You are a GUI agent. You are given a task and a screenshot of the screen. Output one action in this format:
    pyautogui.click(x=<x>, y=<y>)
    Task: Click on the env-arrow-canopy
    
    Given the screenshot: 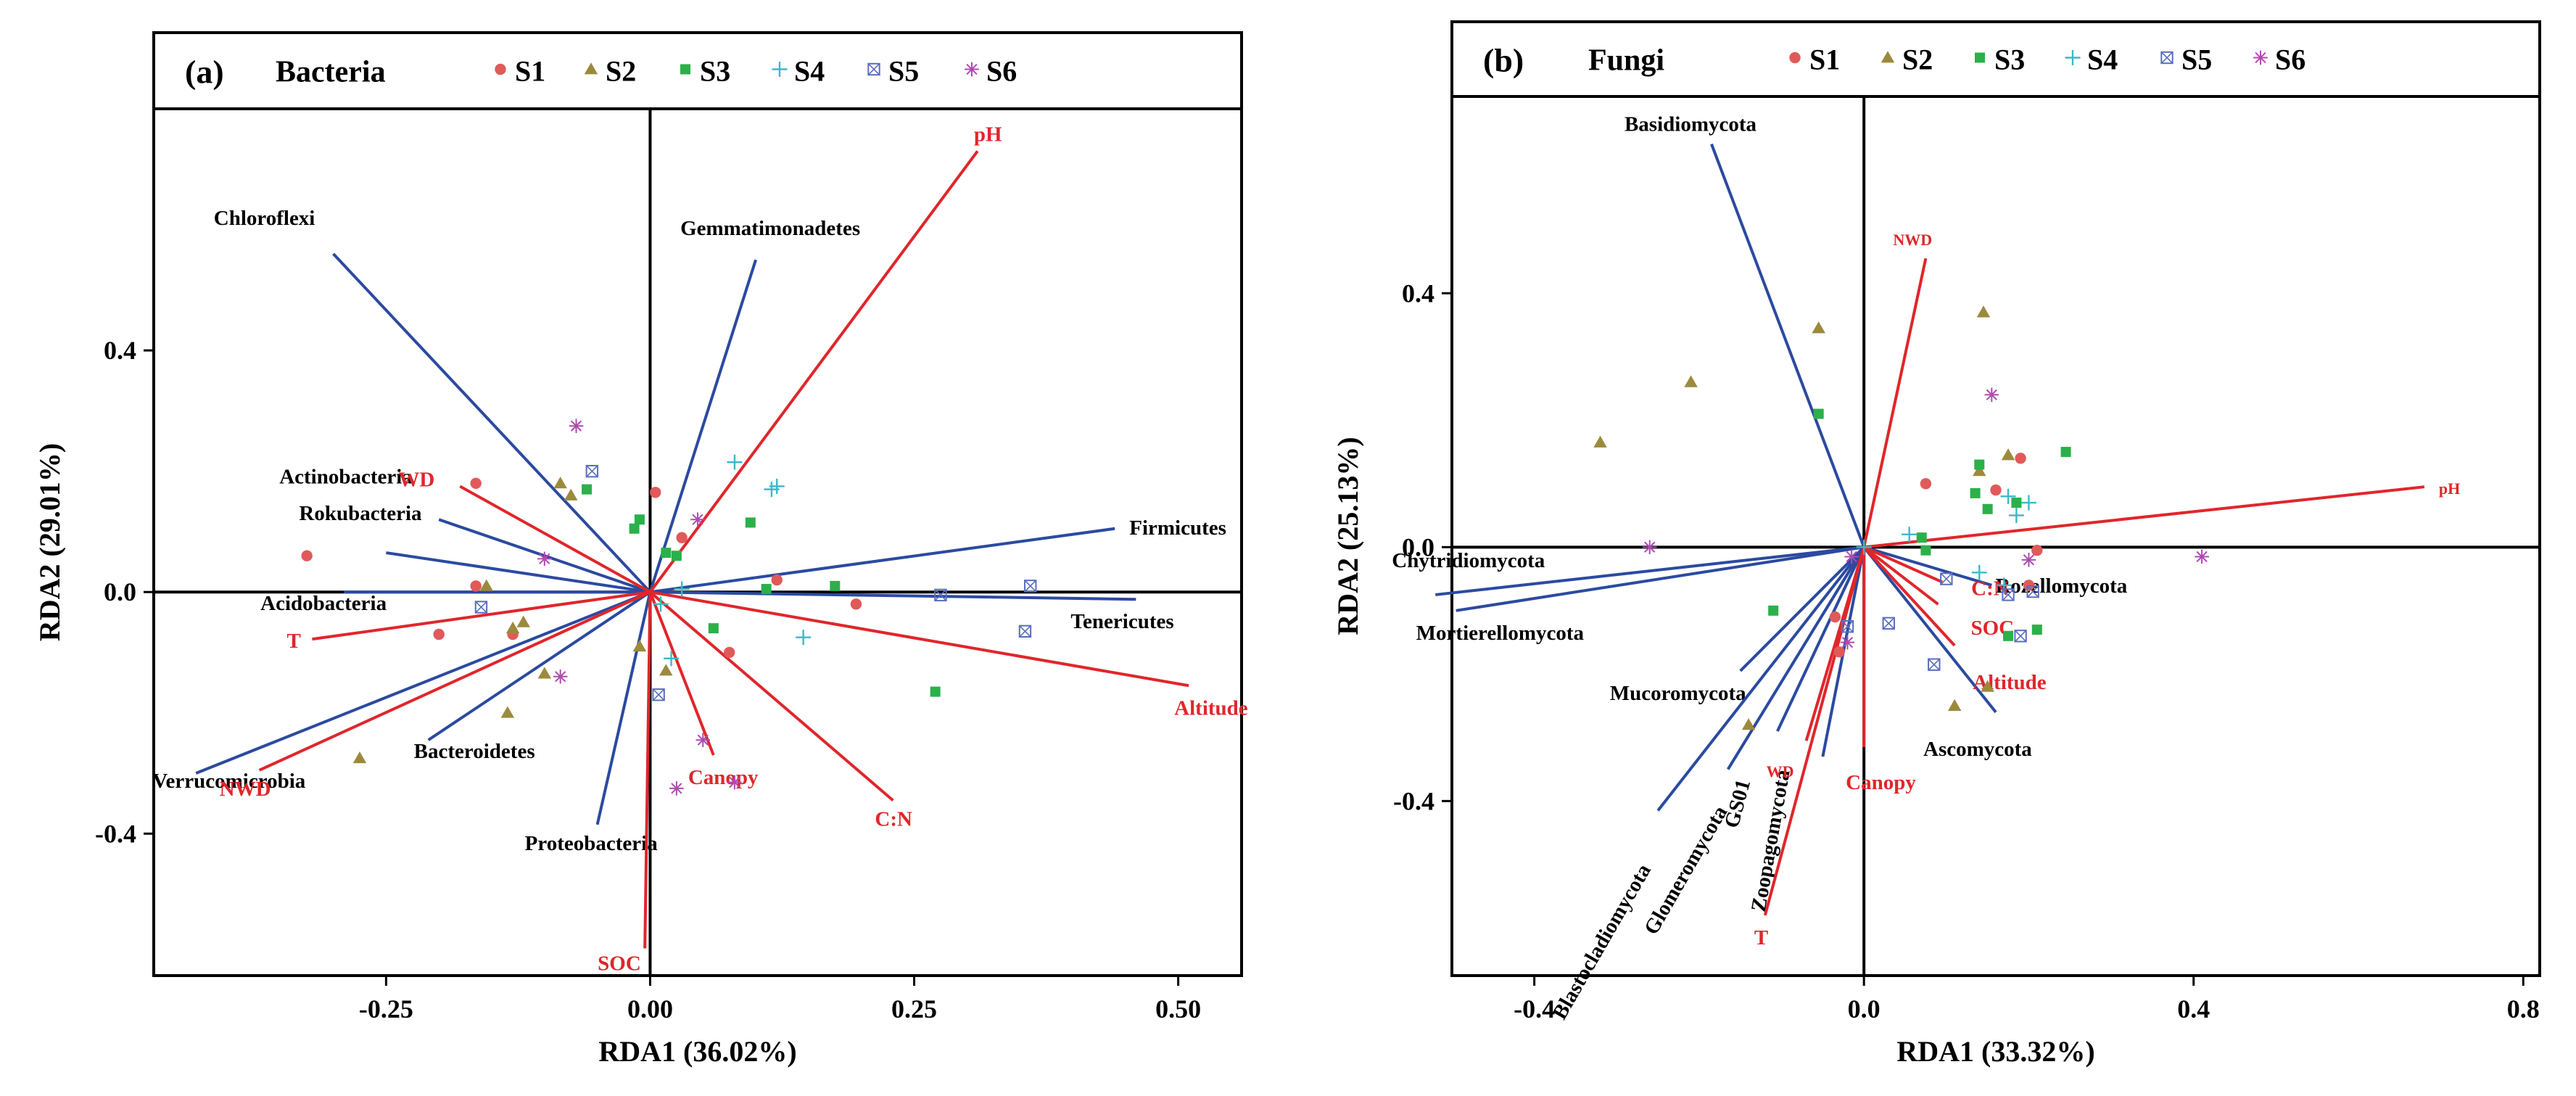 What is the action you would take?
    pyautogui.click(x=681, y=673)
    